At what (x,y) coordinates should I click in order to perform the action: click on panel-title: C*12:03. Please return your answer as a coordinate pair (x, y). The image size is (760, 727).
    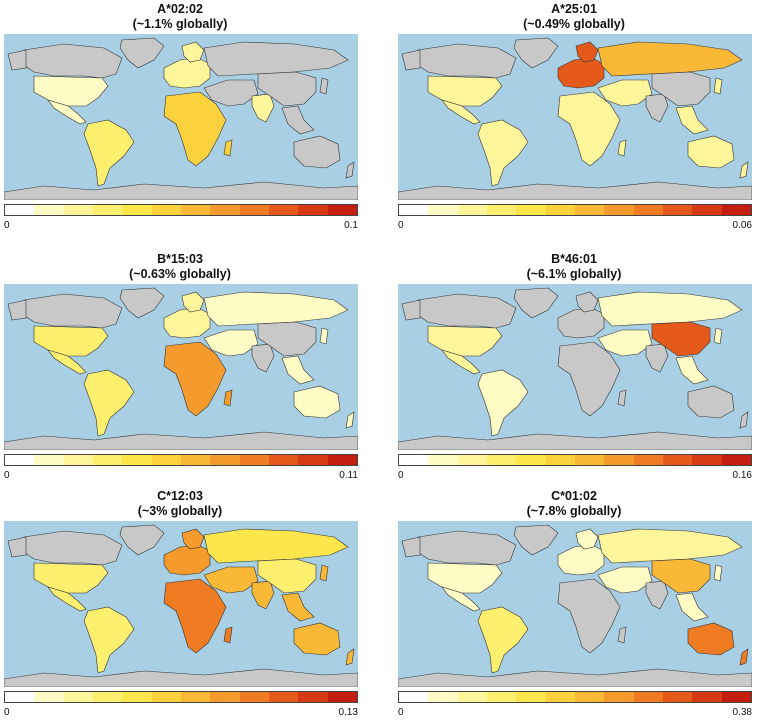
    Looking at the image, I should click on (180, 496).